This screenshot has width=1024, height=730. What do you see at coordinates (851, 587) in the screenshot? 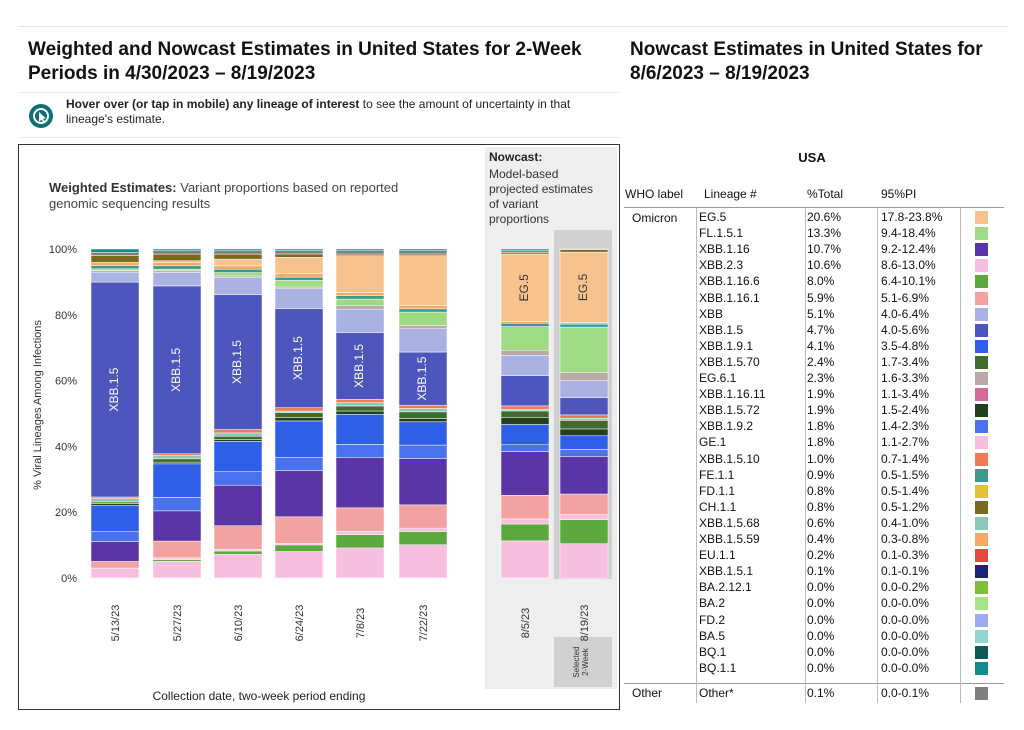
I see `table-row: BA.2.12.1 0.0% 0.0-0.2%` at bounding box center [851, 587].